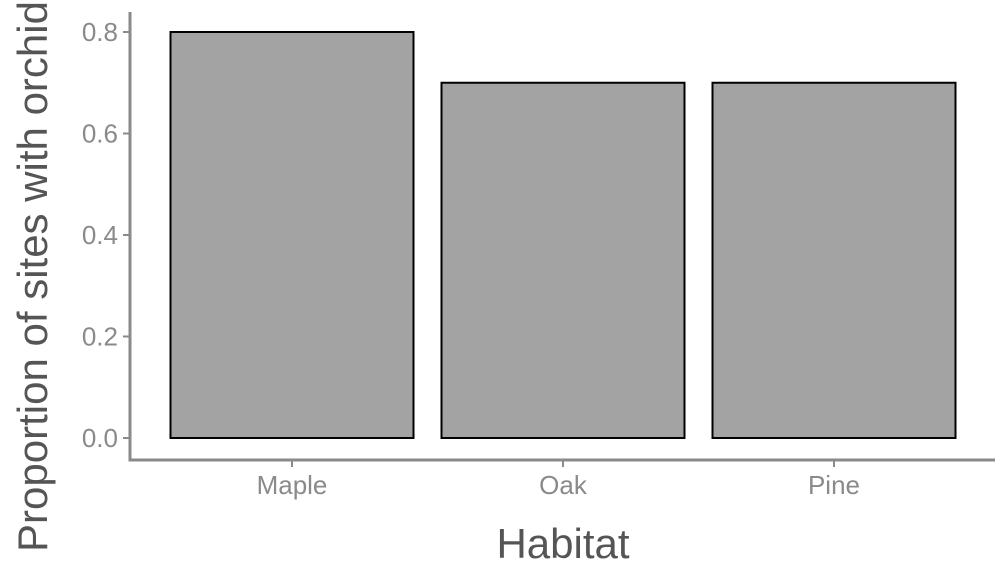 This screenshot has width=1008, height=576. What do you see at coordinates (32, 276) in the screenshot?
I see `y-axis-title: Proportion of sites with orchids` at bounding box center [32, 276].